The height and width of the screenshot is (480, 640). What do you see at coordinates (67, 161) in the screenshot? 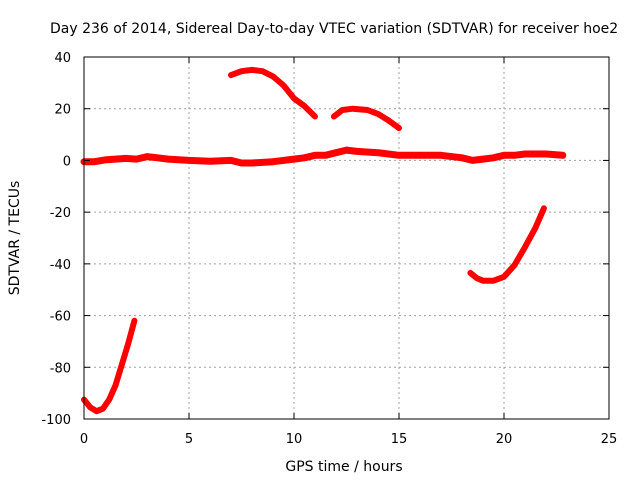
I see `y-tick-label: 0` at bounding box center [67, 161].